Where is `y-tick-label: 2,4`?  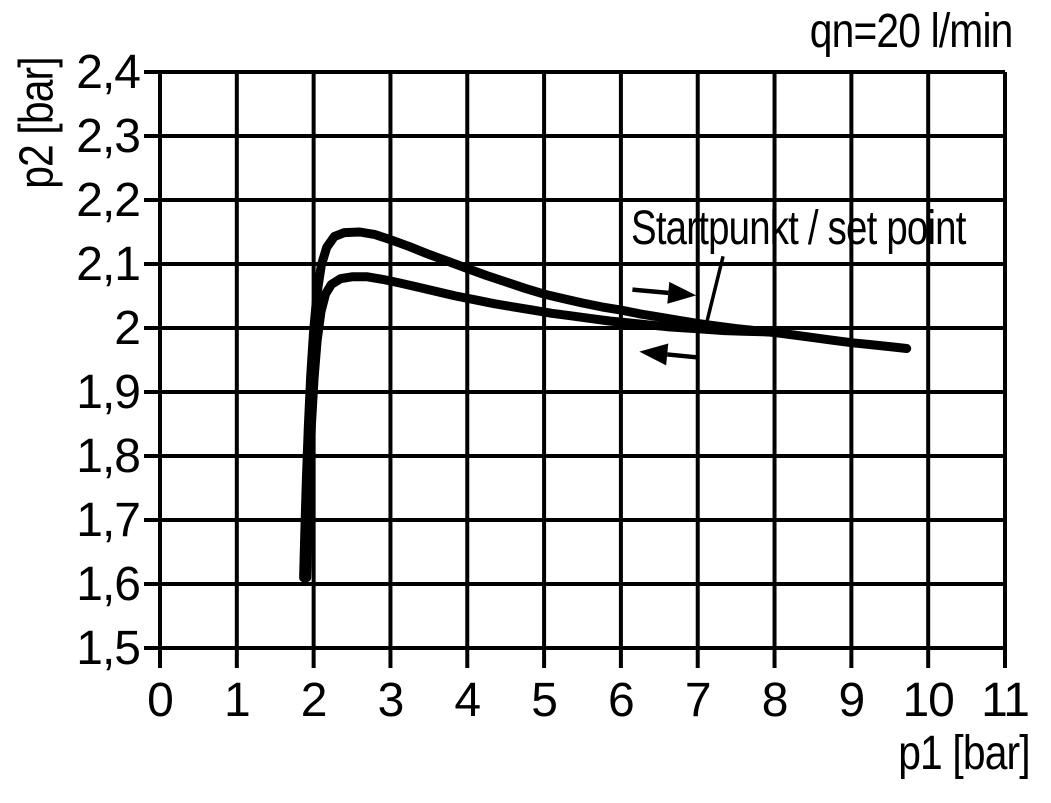
y-tick-label: 2,4 is located at coordinates (108, 72).